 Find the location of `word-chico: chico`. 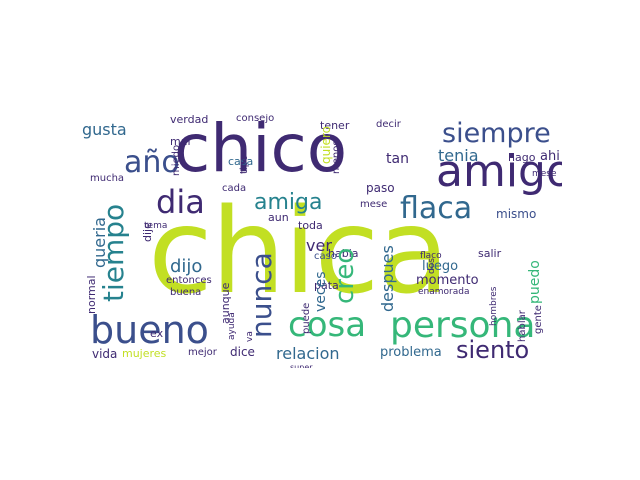

word-chico: chico is located at coordinates (261, 150).